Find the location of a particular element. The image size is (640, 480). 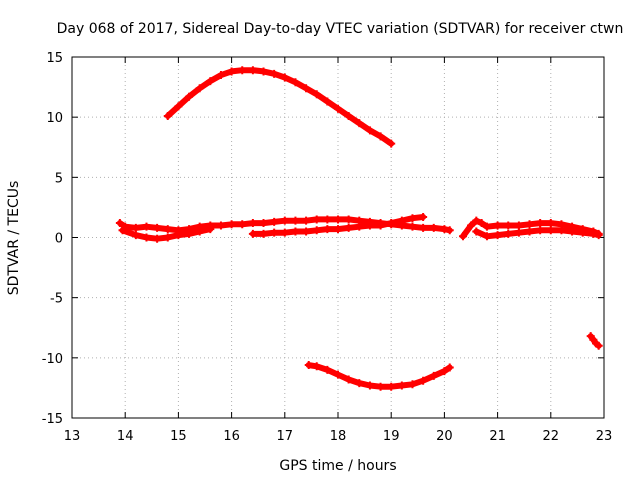

series-late-fragment is located at coordinates (594, 341).